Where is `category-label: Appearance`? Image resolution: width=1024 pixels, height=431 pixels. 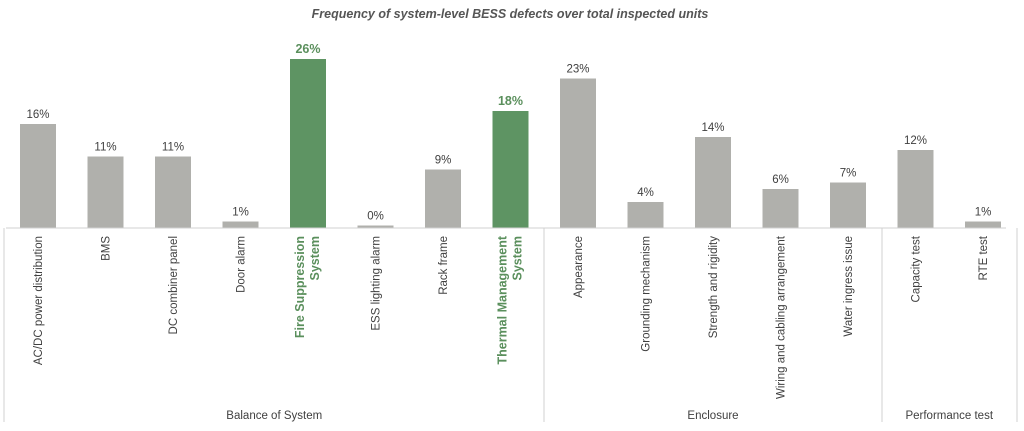
category-label: Appearance is located at coordinates (579, 267).